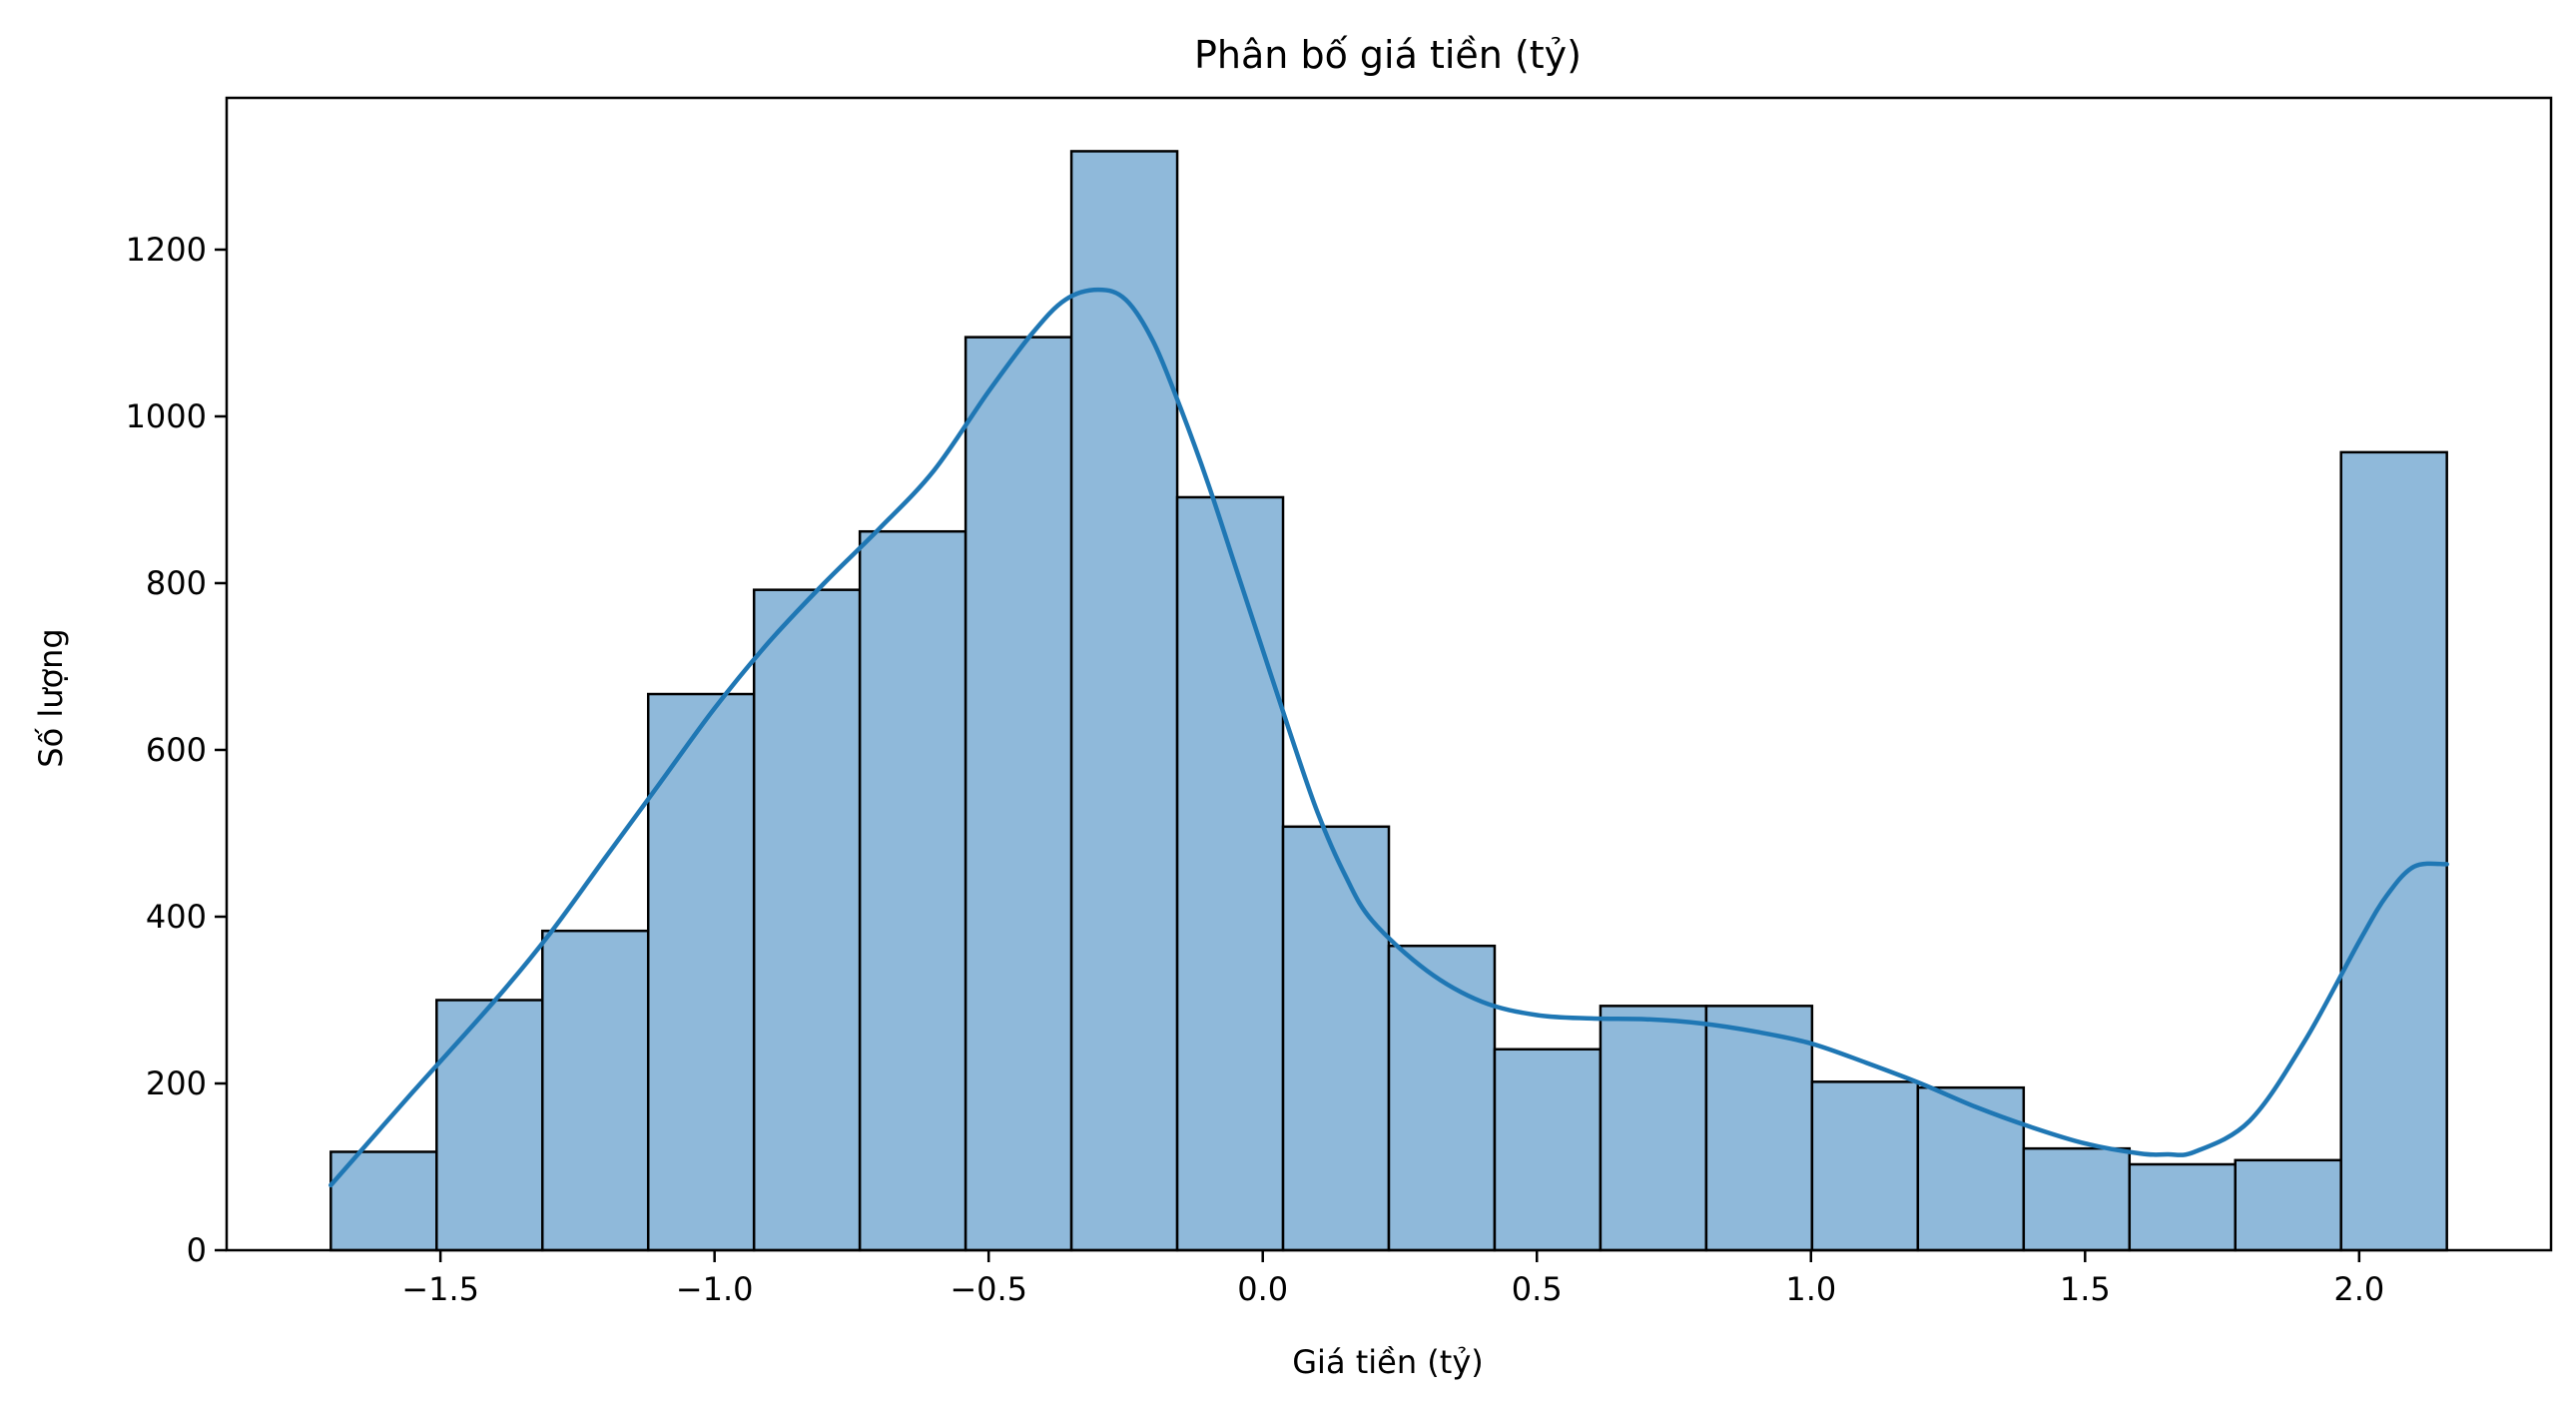 Image resolution: width=2576 pixels, height=1410 pixels. I want to click on x-tick-label: −1.0, so click(715, 1289).